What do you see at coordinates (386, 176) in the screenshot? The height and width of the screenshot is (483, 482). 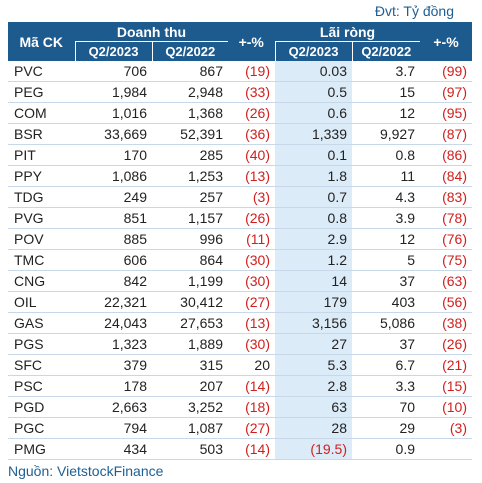 I see `value-cell: 11` at bounding box center [386, 176].